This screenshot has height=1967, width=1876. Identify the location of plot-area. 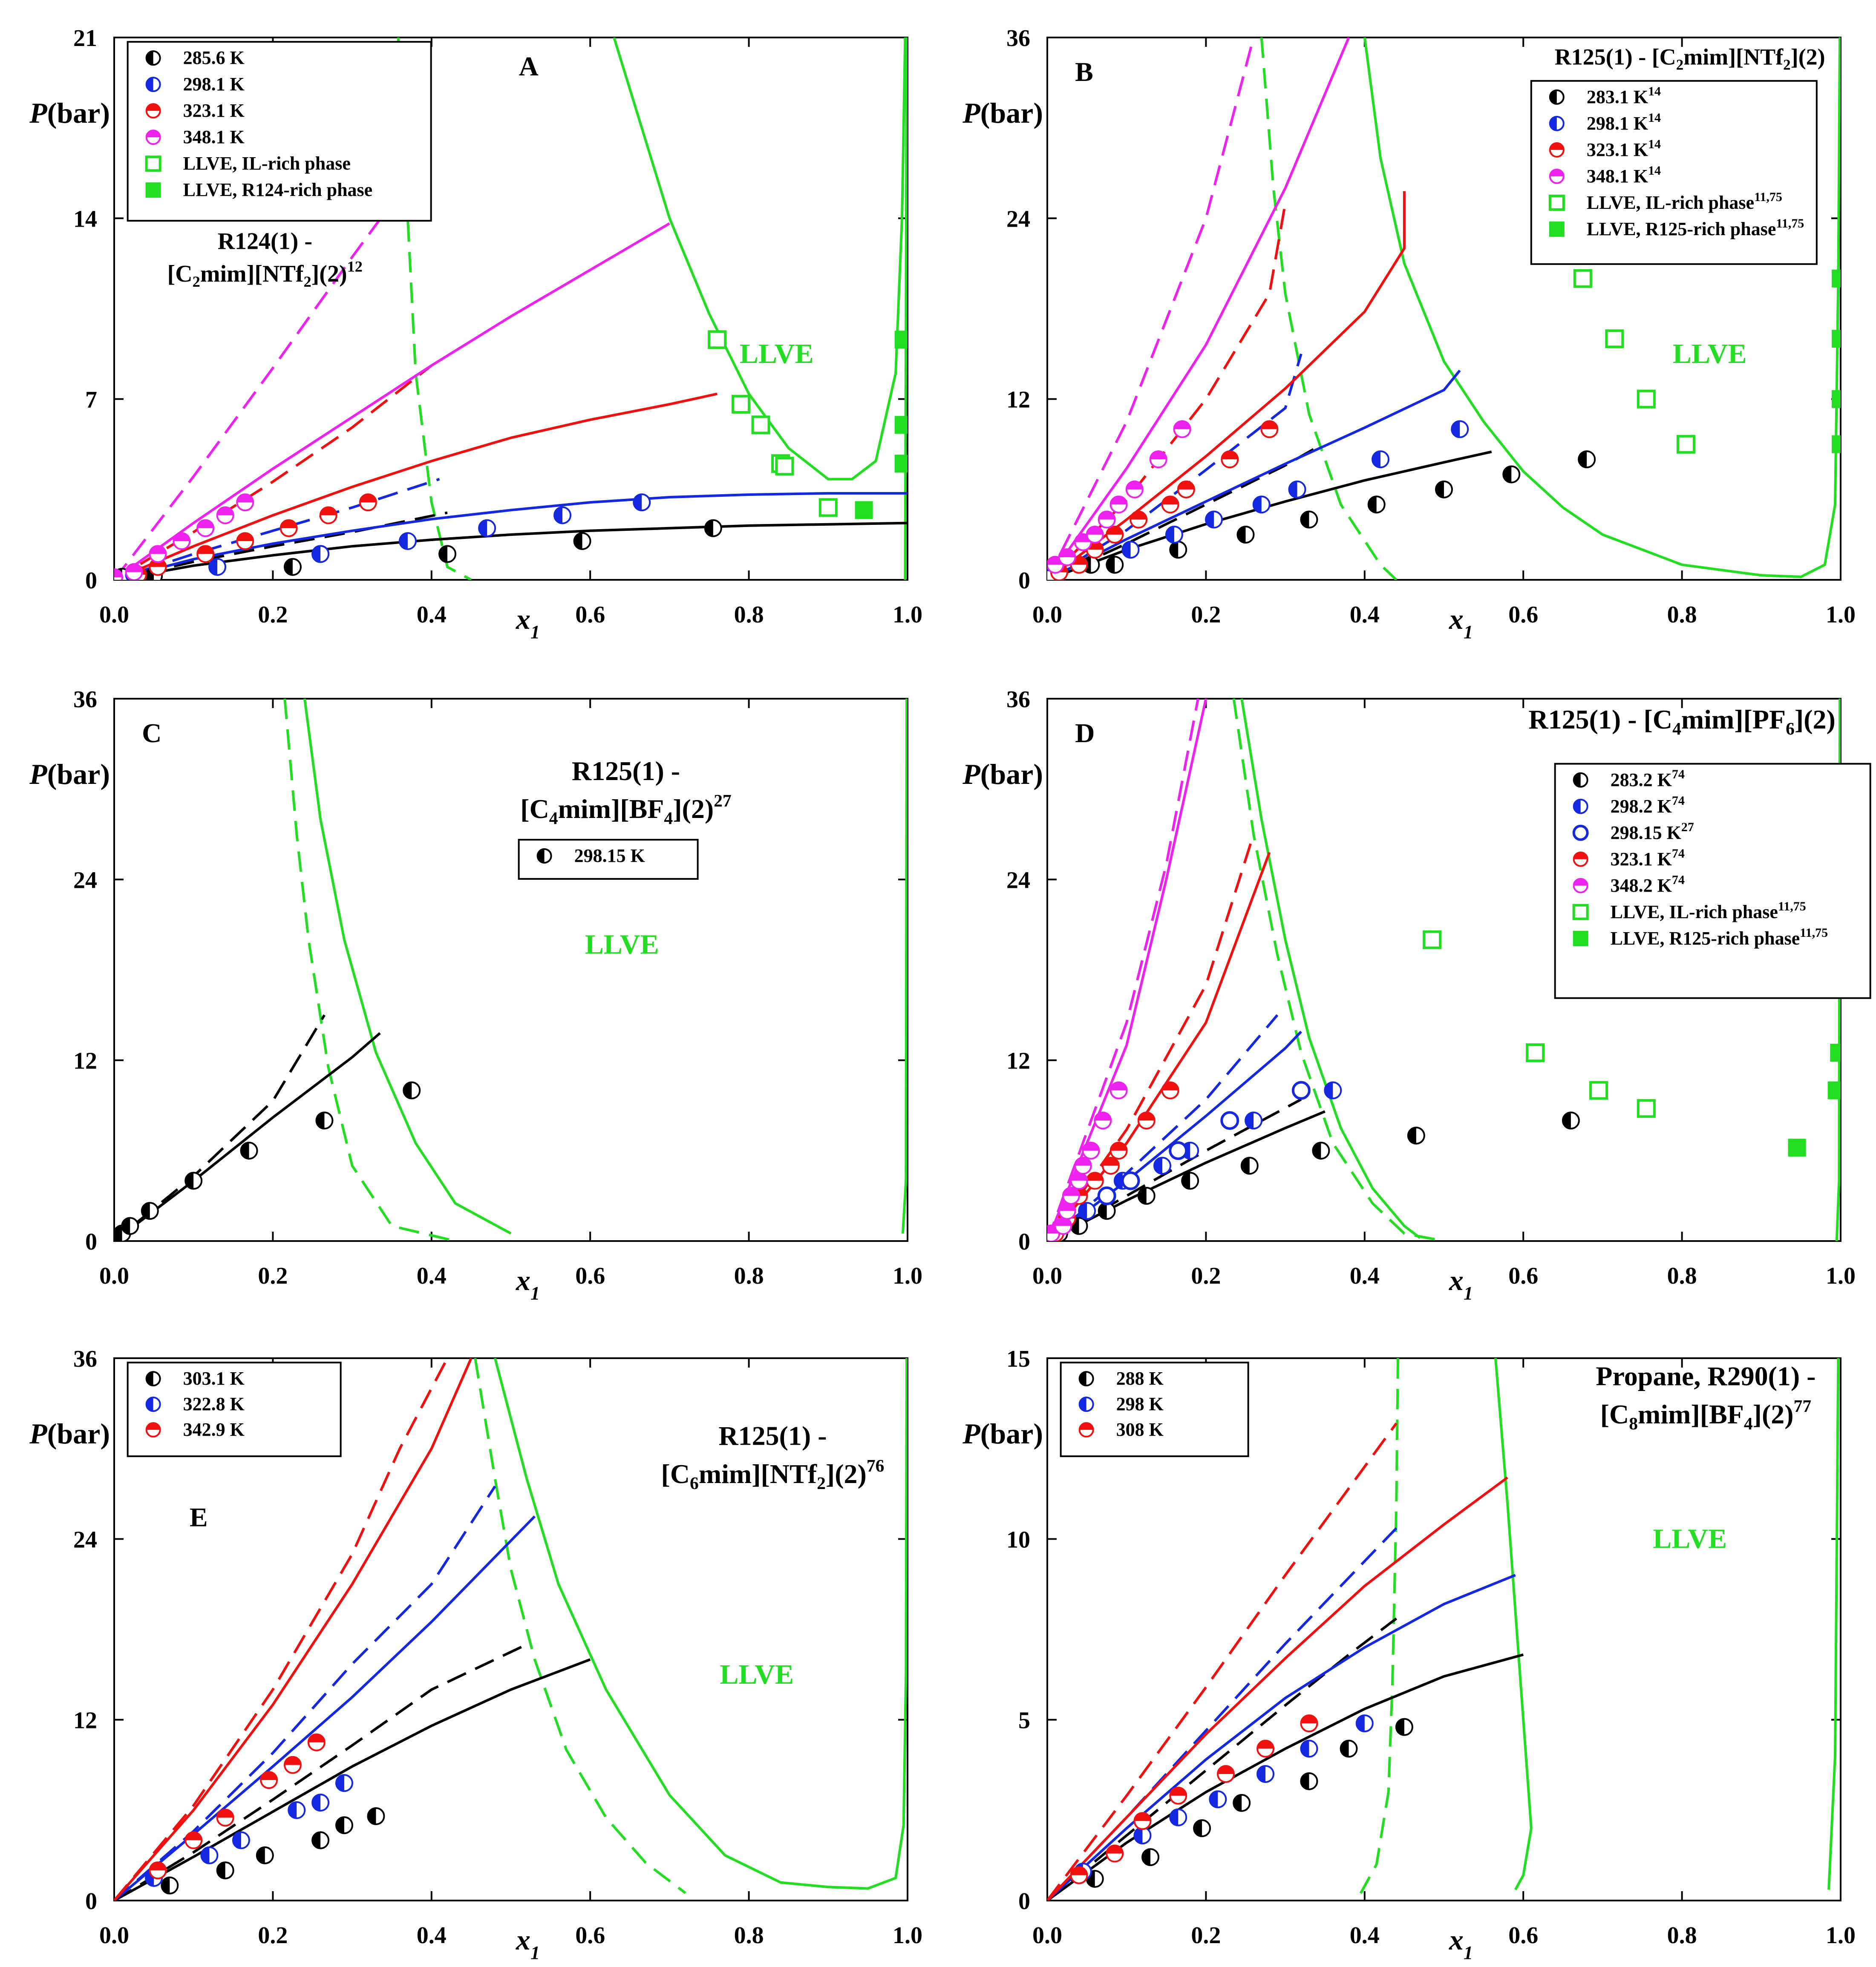
(511, 308).